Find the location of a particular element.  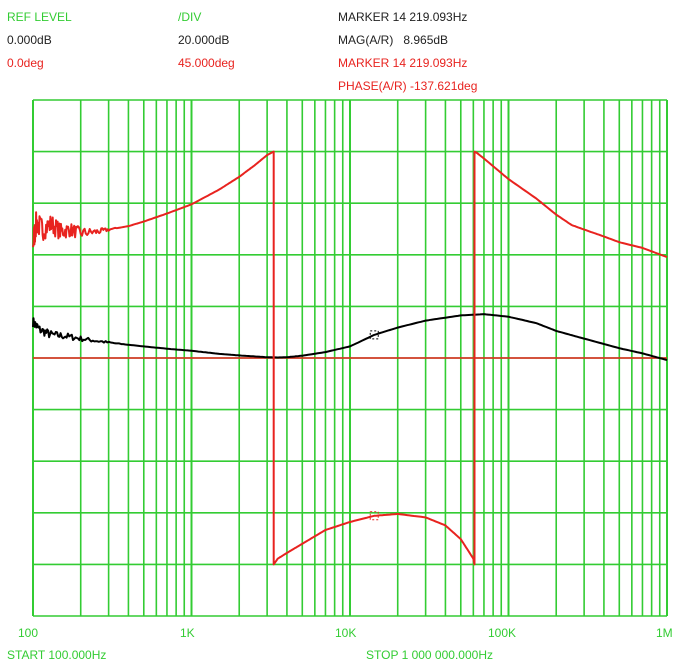

phase-marker is located at coordinates (374, 516).